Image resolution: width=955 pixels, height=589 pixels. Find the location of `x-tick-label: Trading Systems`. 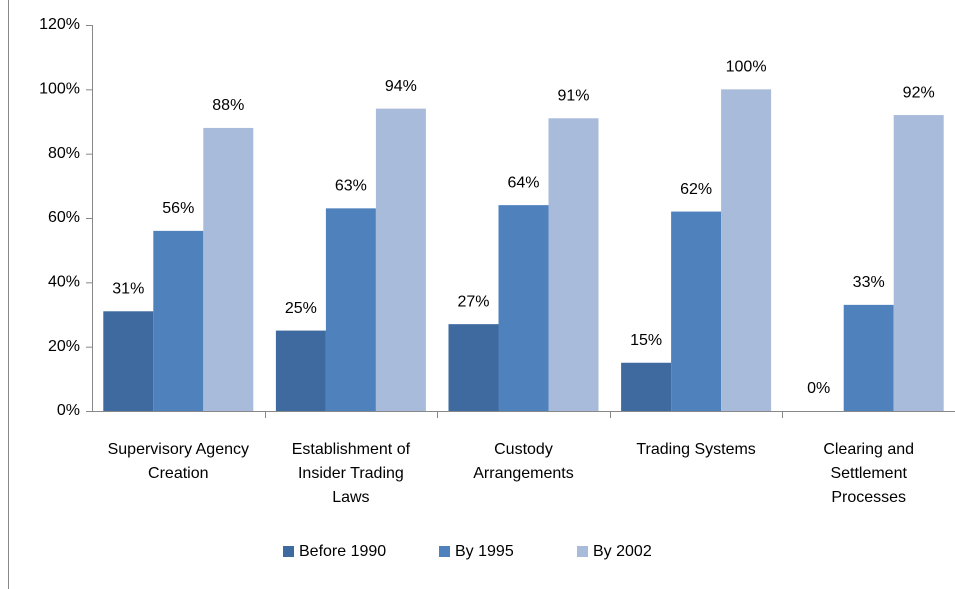

x-tick-label: Trading Systems is located at coordinates (696, 449).